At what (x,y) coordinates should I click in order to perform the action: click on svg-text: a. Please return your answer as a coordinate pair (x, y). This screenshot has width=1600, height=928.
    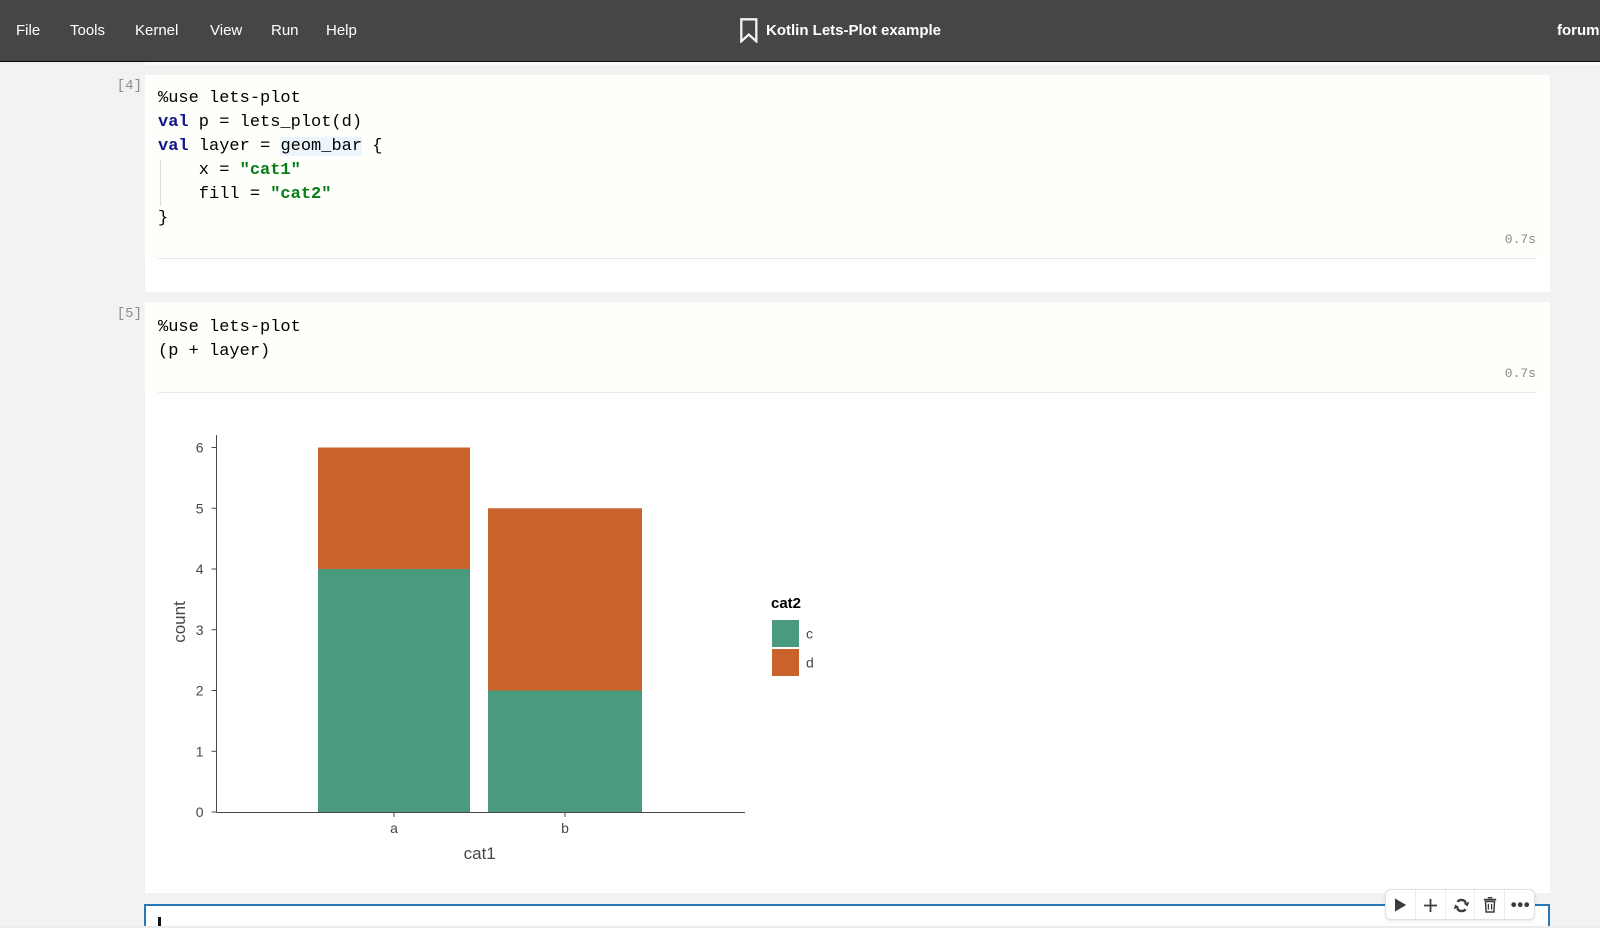
    Looking at the image, I should click on (394, 828).